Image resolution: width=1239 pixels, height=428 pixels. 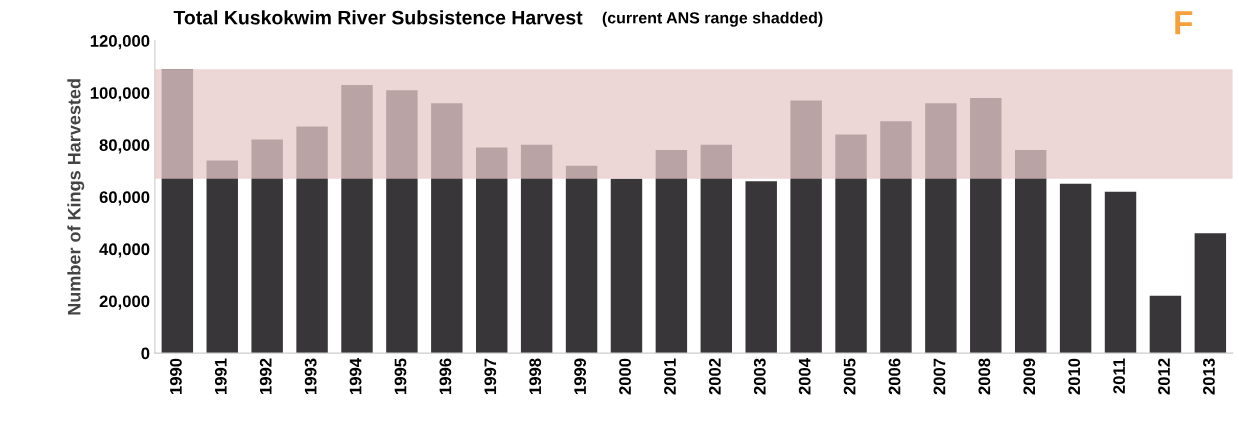 I want to click on x-tick-label: 1992, so click(x=265, y=376).